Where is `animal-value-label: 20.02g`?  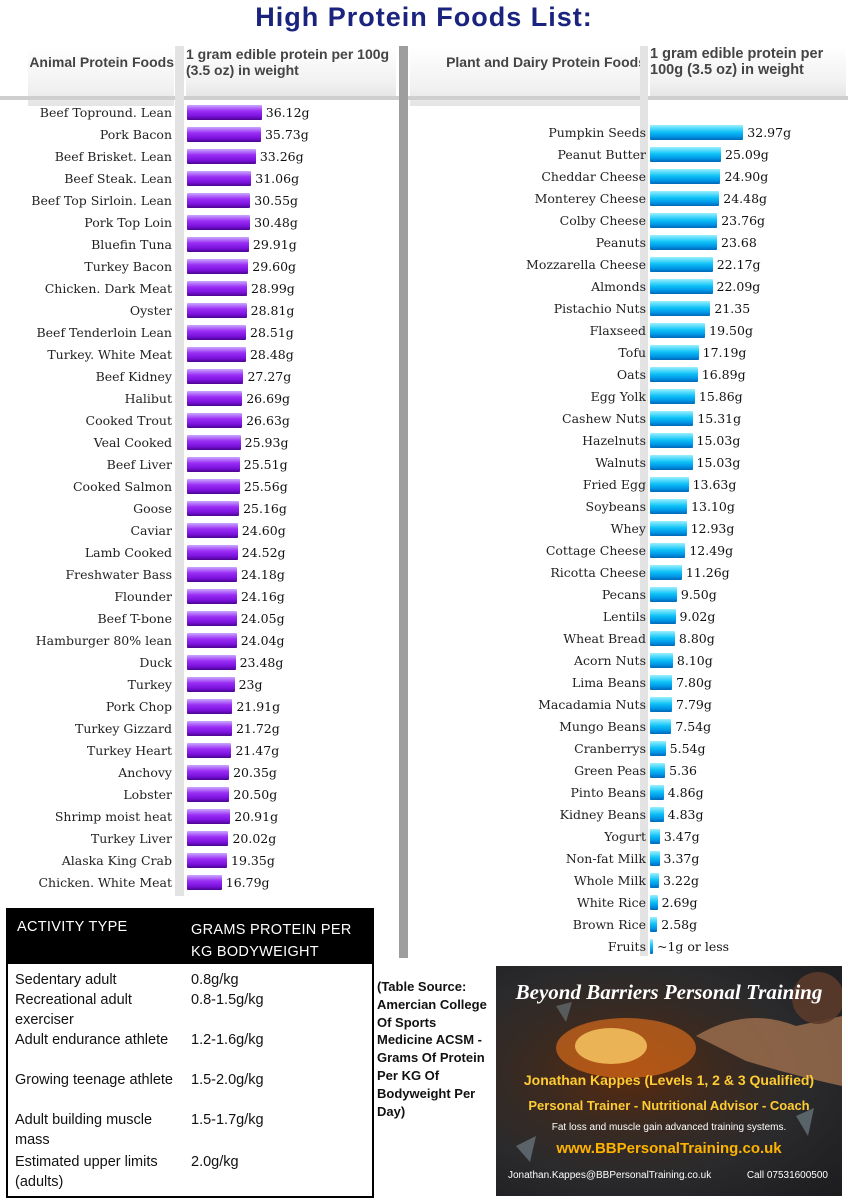
animal-value-label: 20.02g is located at coordinates (254, 838).